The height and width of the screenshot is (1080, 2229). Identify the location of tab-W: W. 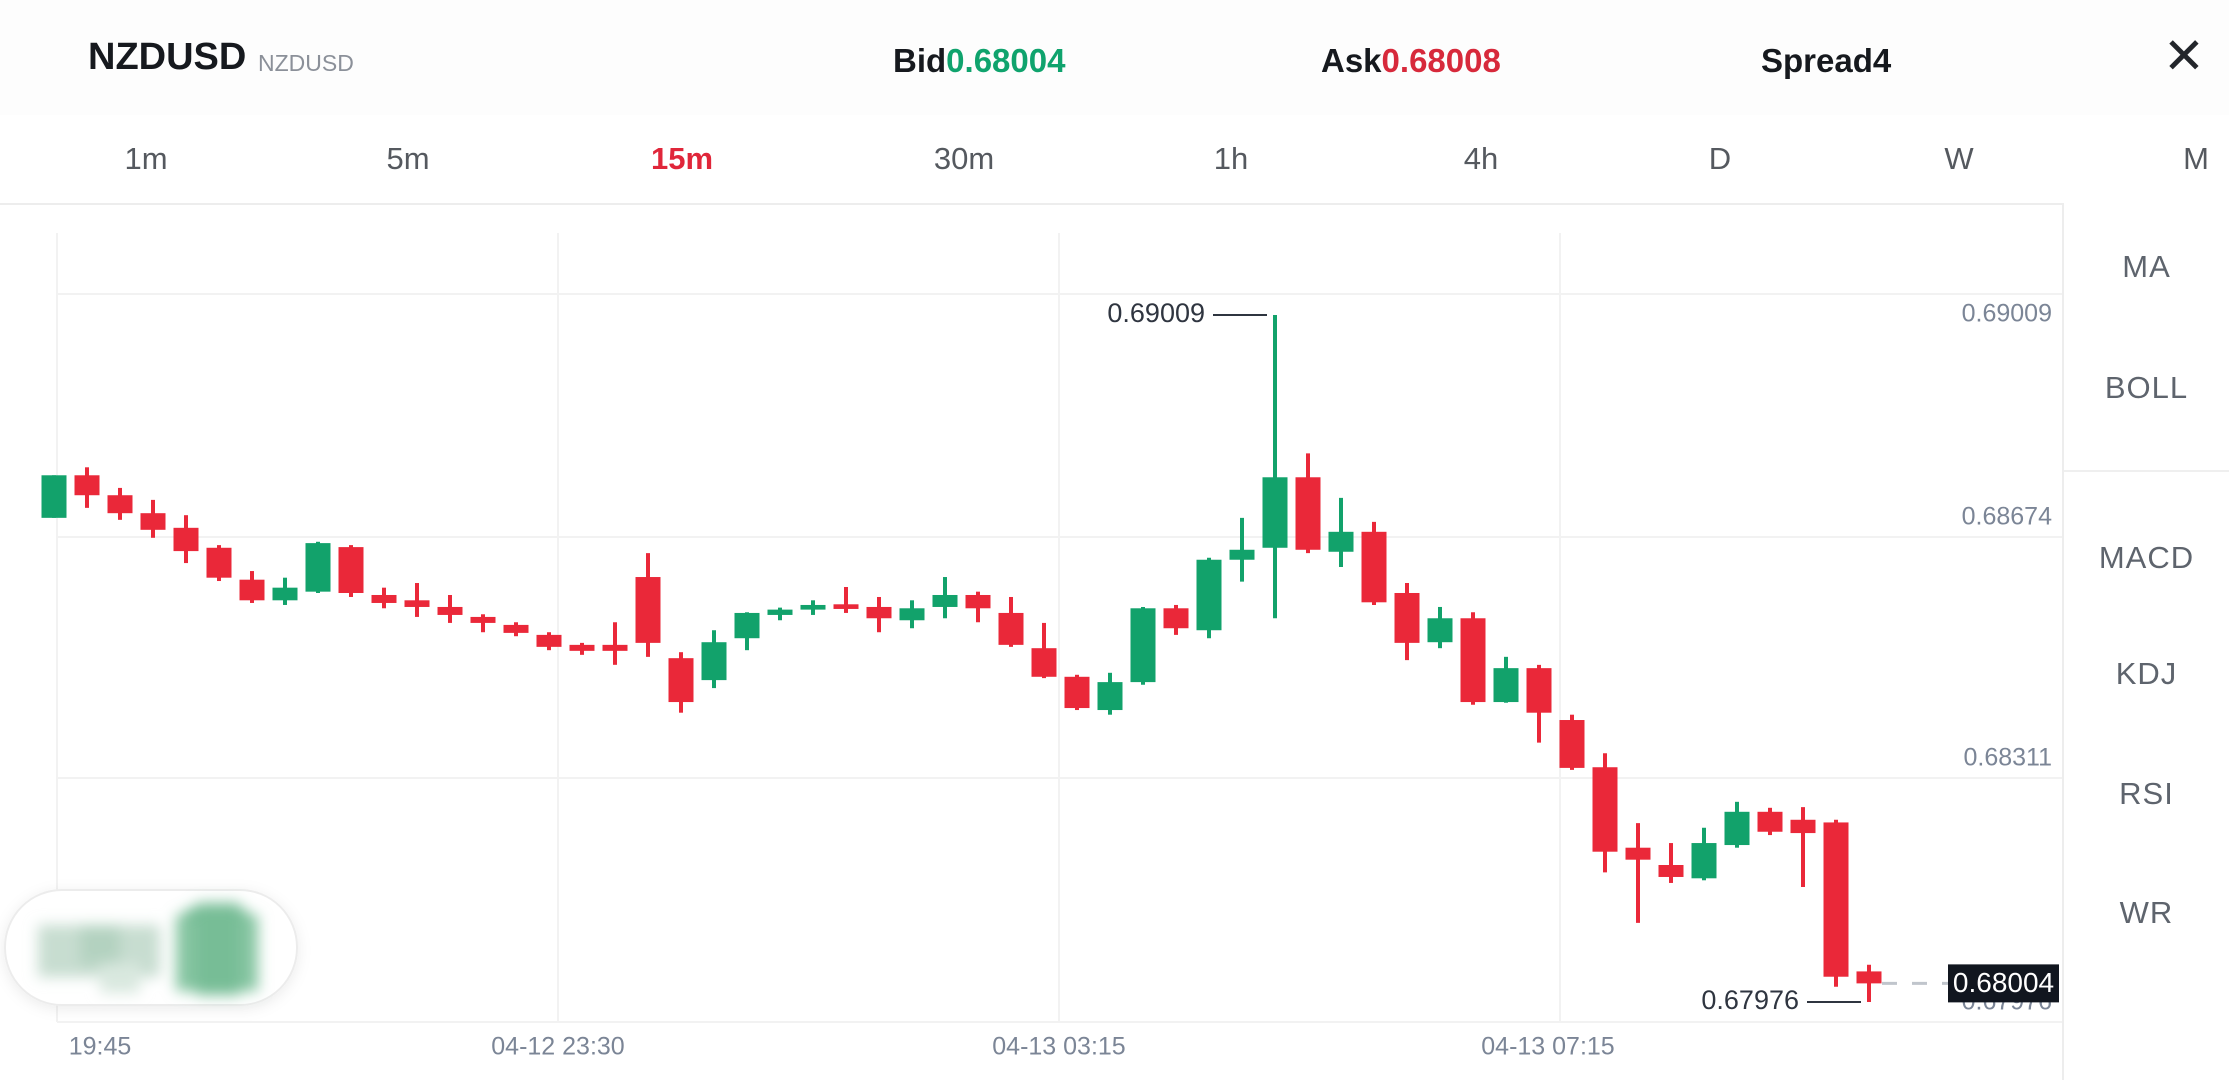
(1959, 158).